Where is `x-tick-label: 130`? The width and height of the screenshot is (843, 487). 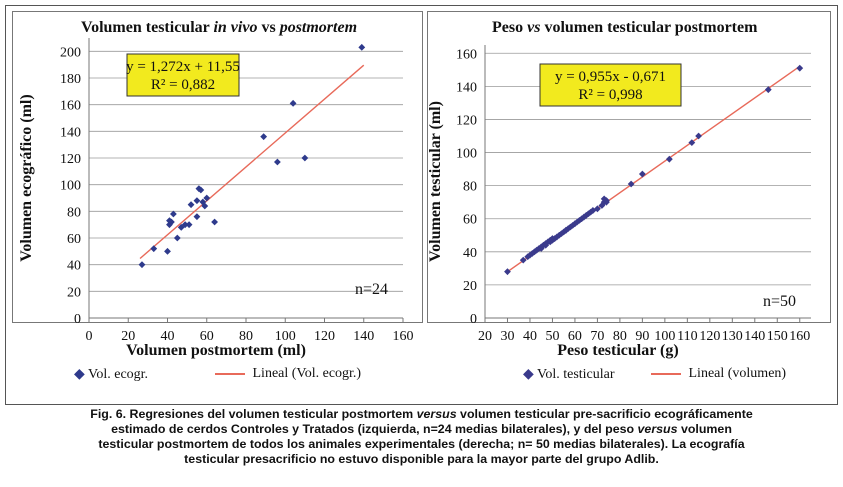 x-tick-label: 130 is located at coordinates (732, 336).